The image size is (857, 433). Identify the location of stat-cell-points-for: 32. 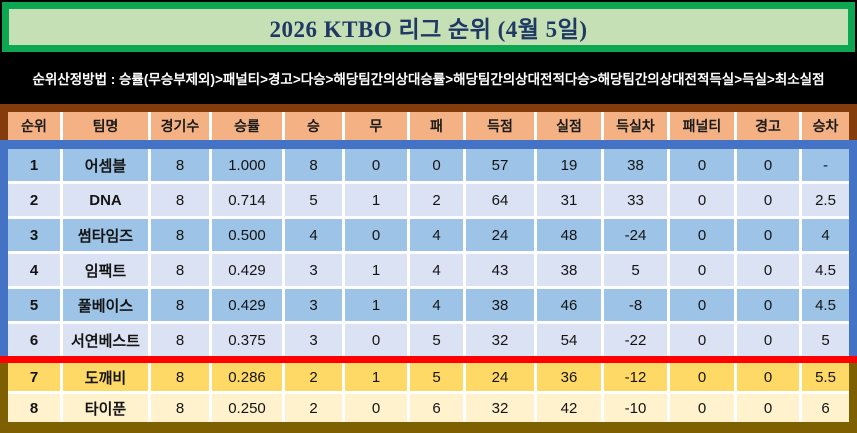
(500, 340).